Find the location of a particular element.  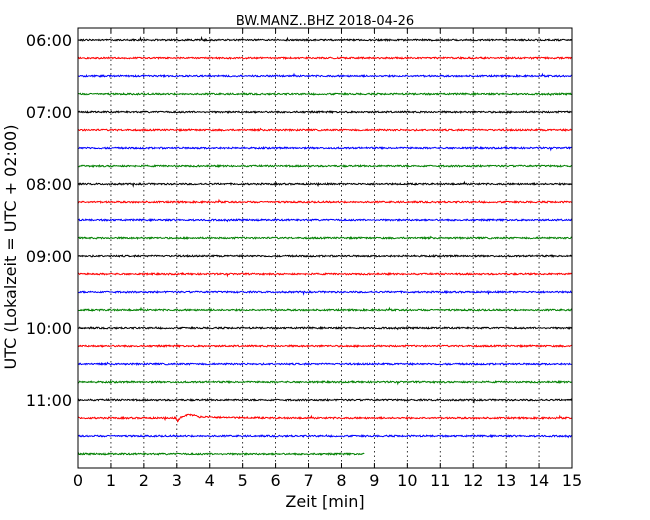

x-tick-label: 3 is located at coordinates (177, 480).